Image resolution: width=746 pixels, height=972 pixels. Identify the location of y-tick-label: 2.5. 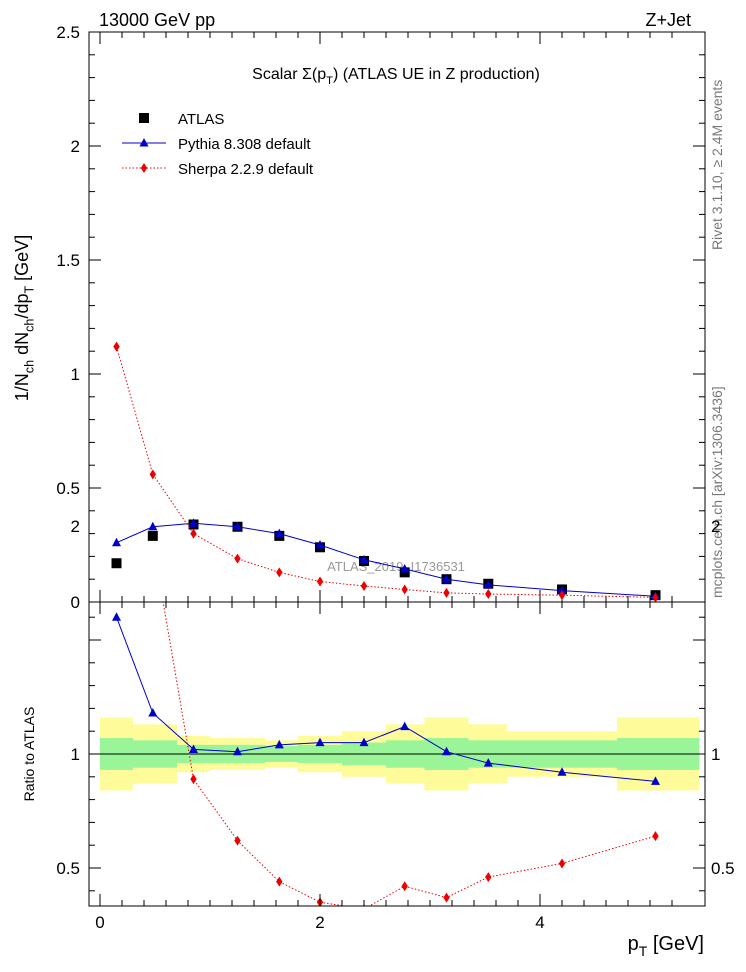
(68, 32).